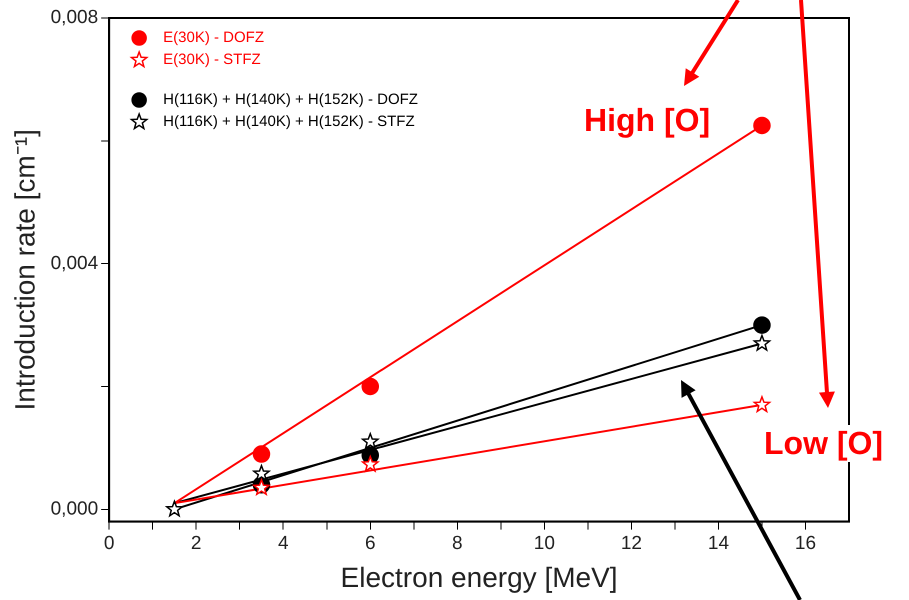  Describe the element at coordinates (196, 543) in the screenshot. I see `x-tick-label: 2` at that location.